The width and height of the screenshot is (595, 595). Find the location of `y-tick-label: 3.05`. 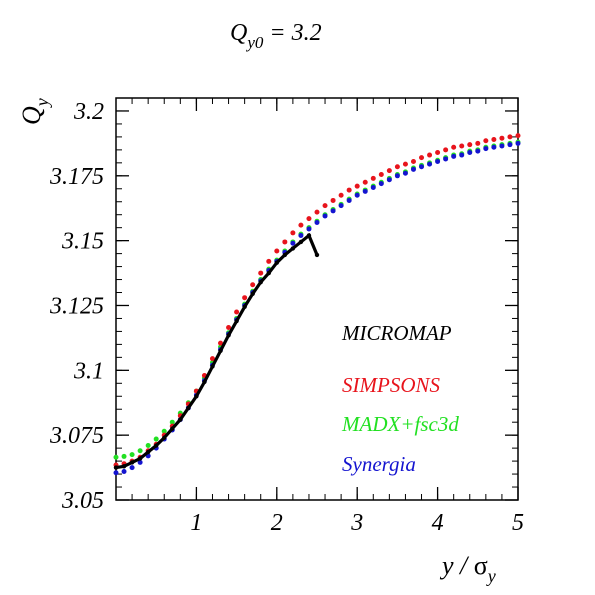

y-tick-label: 3.05 is located at coordinates (82, 501).